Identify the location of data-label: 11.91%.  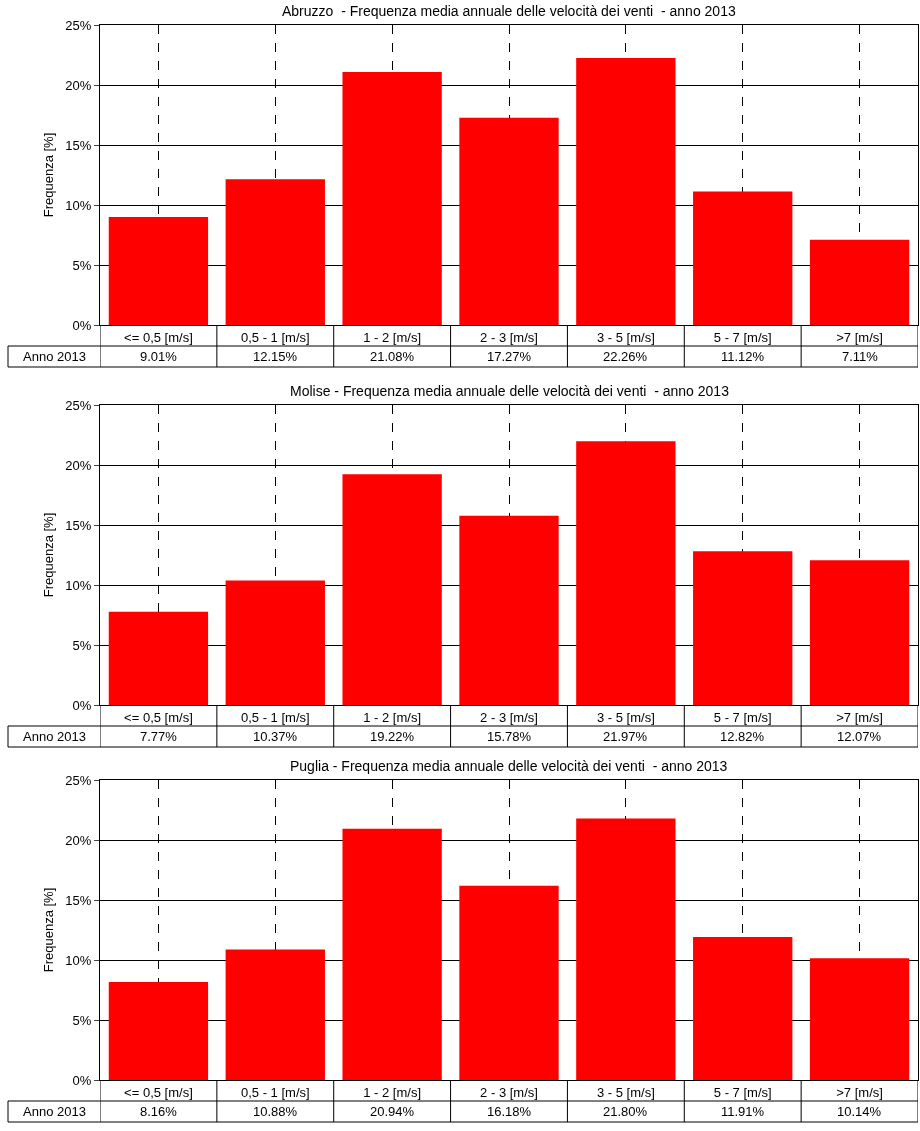
(743, 1111).